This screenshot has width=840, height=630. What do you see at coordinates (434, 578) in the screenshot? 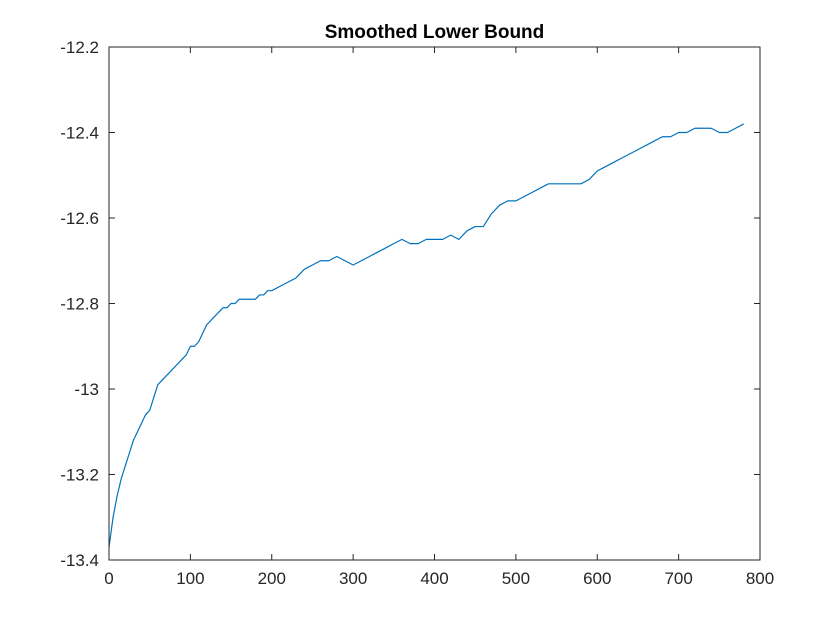
I see `x-tick-label: 400` at bounding box center [434, 578].